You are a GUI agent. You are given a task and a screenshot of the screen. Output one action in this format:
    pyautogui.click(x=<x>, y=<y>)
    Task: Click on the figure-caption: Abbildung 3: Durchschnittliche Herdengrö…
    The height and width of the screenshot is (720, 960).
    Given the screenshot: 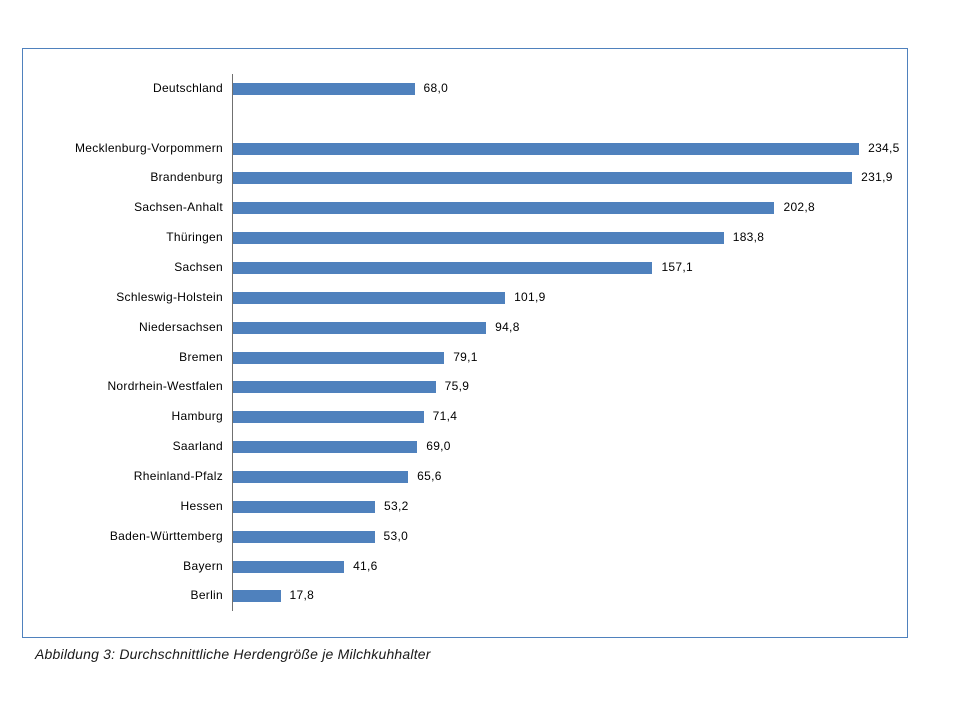 What is the action you would take?
    pyautogui.click(x=233, y=654)
    